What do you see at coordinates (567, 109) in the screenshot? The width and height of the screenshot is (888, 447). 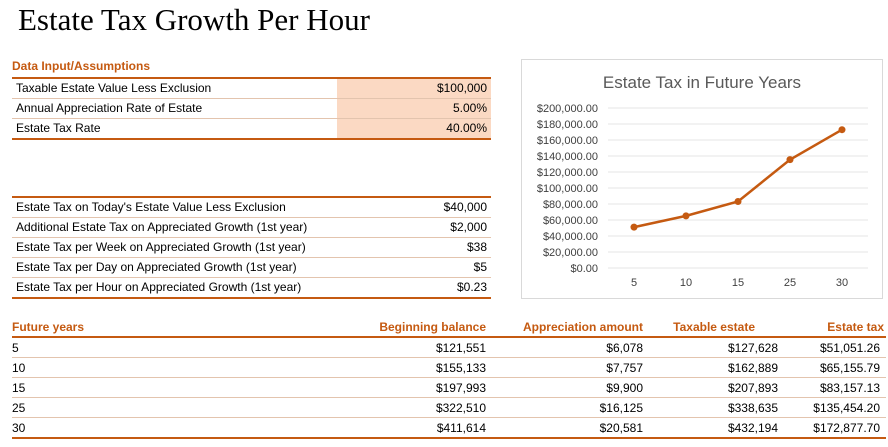 I see `y-tick-label: $200,000.00` at bounding box center [567, 109].